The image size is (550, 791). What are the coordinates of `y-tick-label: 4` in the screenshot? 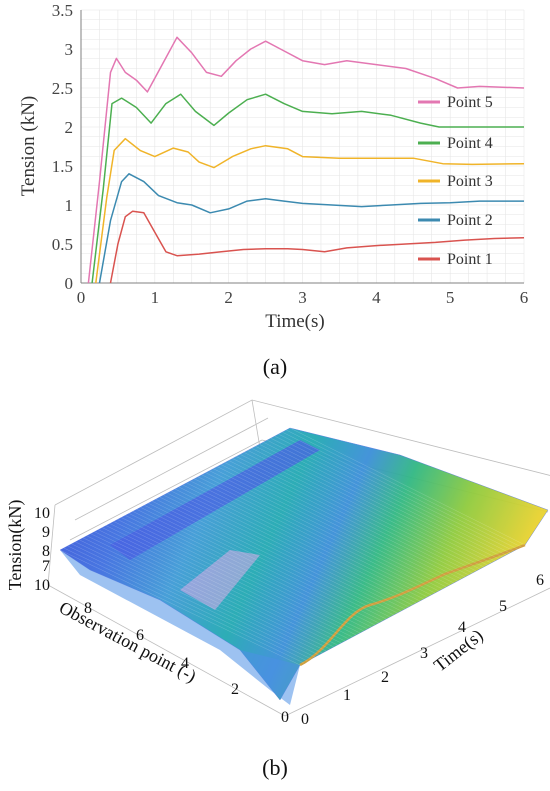 It's located at (185, 663).